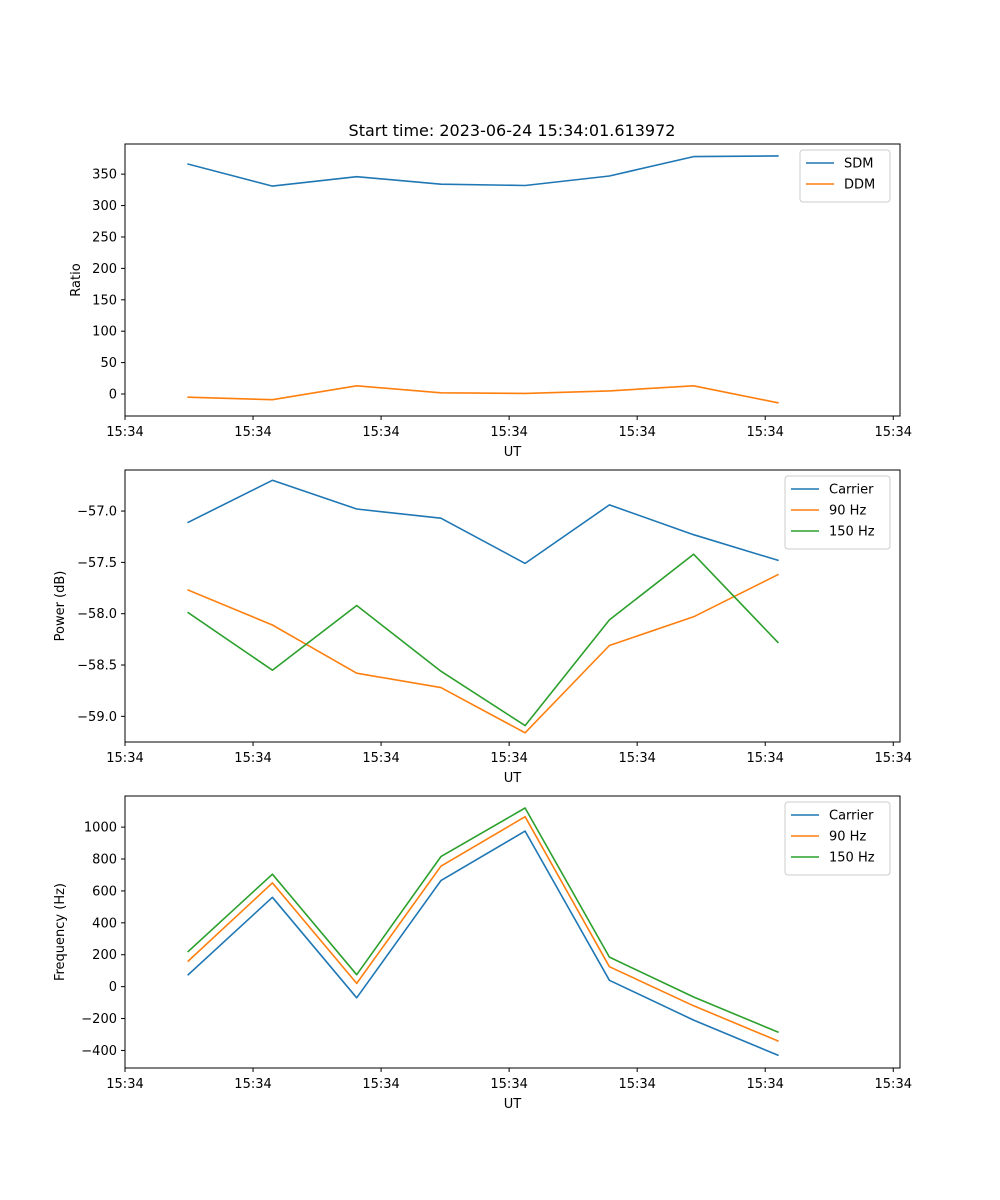 This screenshot has width=1000, height=1200. I want to click on y-tick-label: −59.0, so click(97, 717).